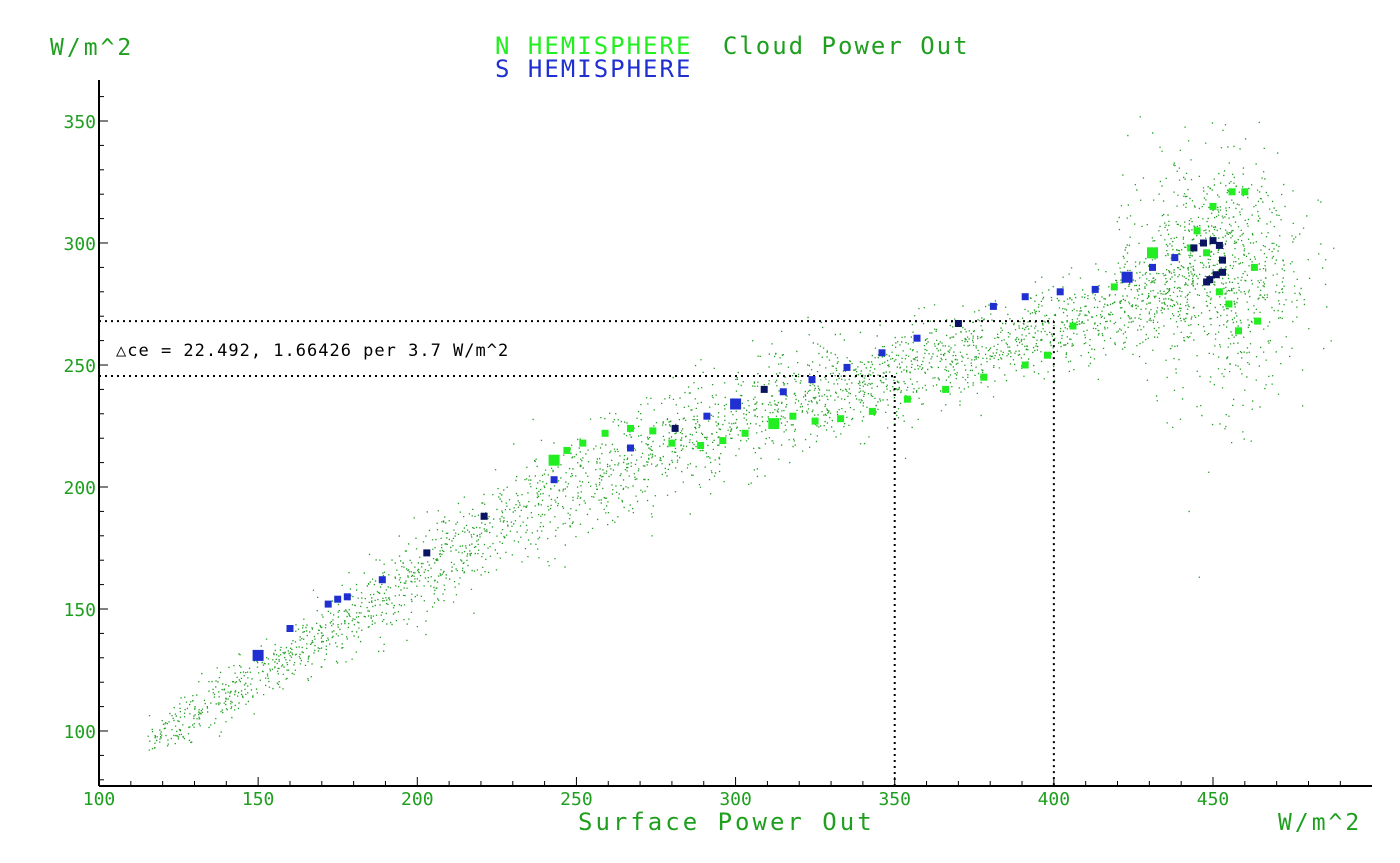 The width and height of the screenshot is (1400, 863). Describe the element at coordinates (1320, 823) in the screenshot. I see `x-axis-unit: W/m^2` at that location.